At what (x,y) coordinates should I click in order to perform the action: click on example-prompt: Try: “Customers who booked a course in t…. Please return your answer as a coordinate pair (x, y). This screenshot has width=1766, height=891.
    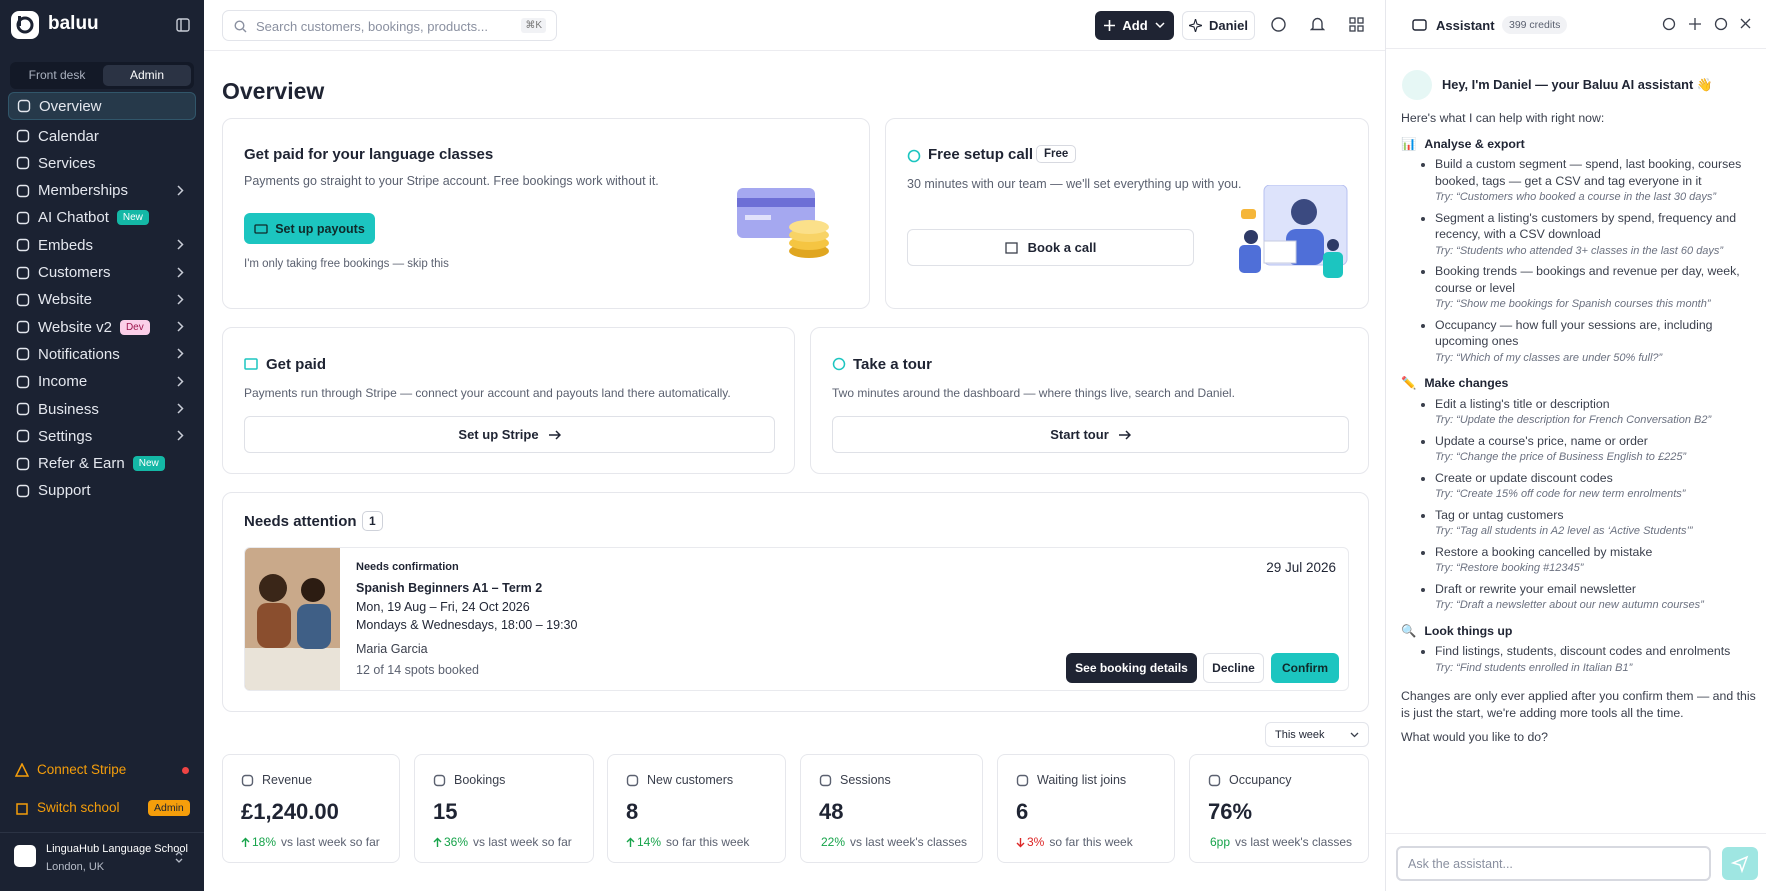
    Looking at the image, I should click on (1576, 197).